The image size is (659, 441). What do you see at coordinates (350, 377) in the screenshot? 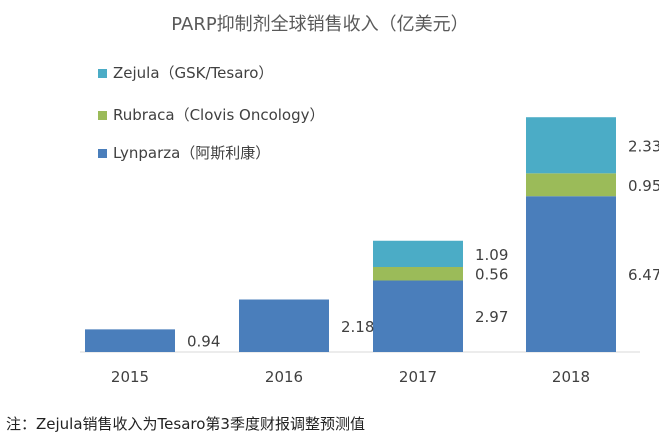
I see `x-axis-ticks: 2015 2016 2017 2018` at bounding box center [350, 377].